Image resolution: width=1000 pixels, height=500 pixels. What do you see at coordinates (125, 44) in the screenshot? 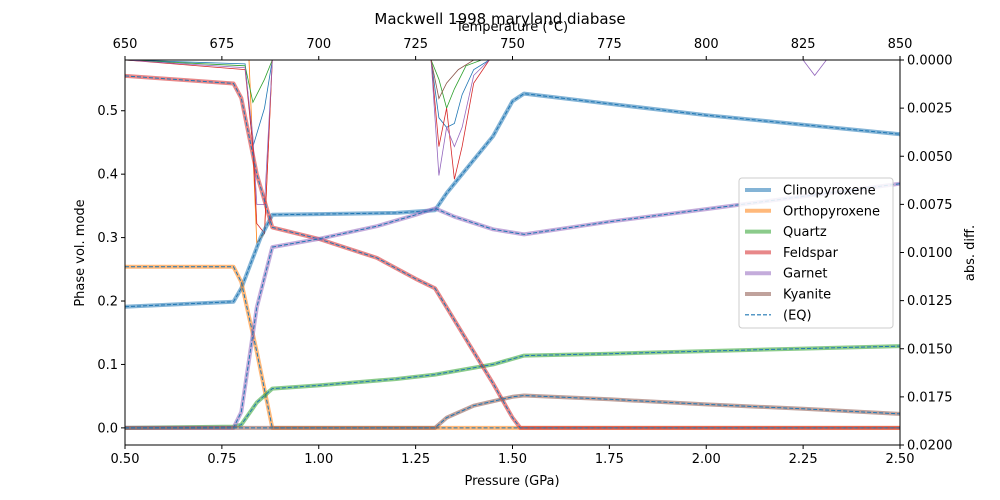
I see `top-tick-label: 650` at bounding box center [125, 44].